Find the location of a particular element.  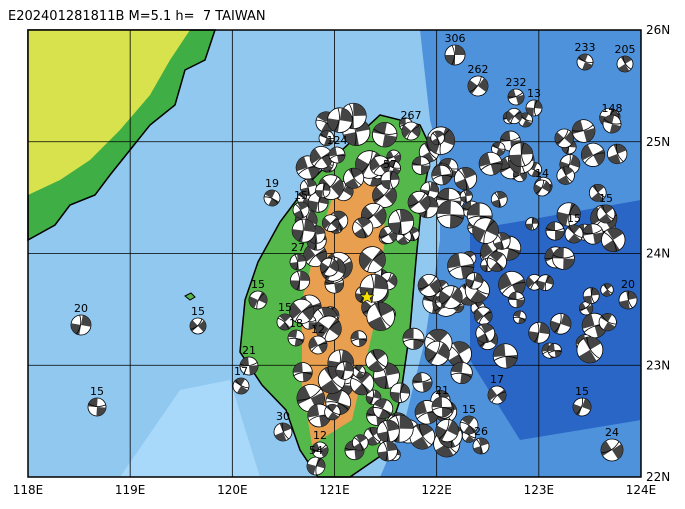

lat-label: 22N is located at coordinates (658, 477).